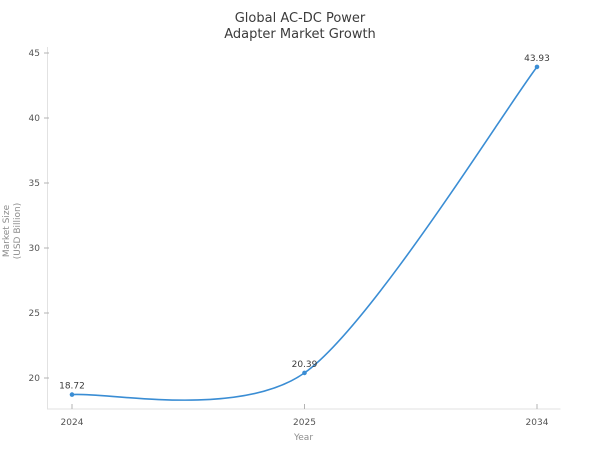 The height and width of the screenshot is (450, 600). Describe the element at coordinates (303, 438) in the screenshot. I see `x-axis-label: Year` at that location.